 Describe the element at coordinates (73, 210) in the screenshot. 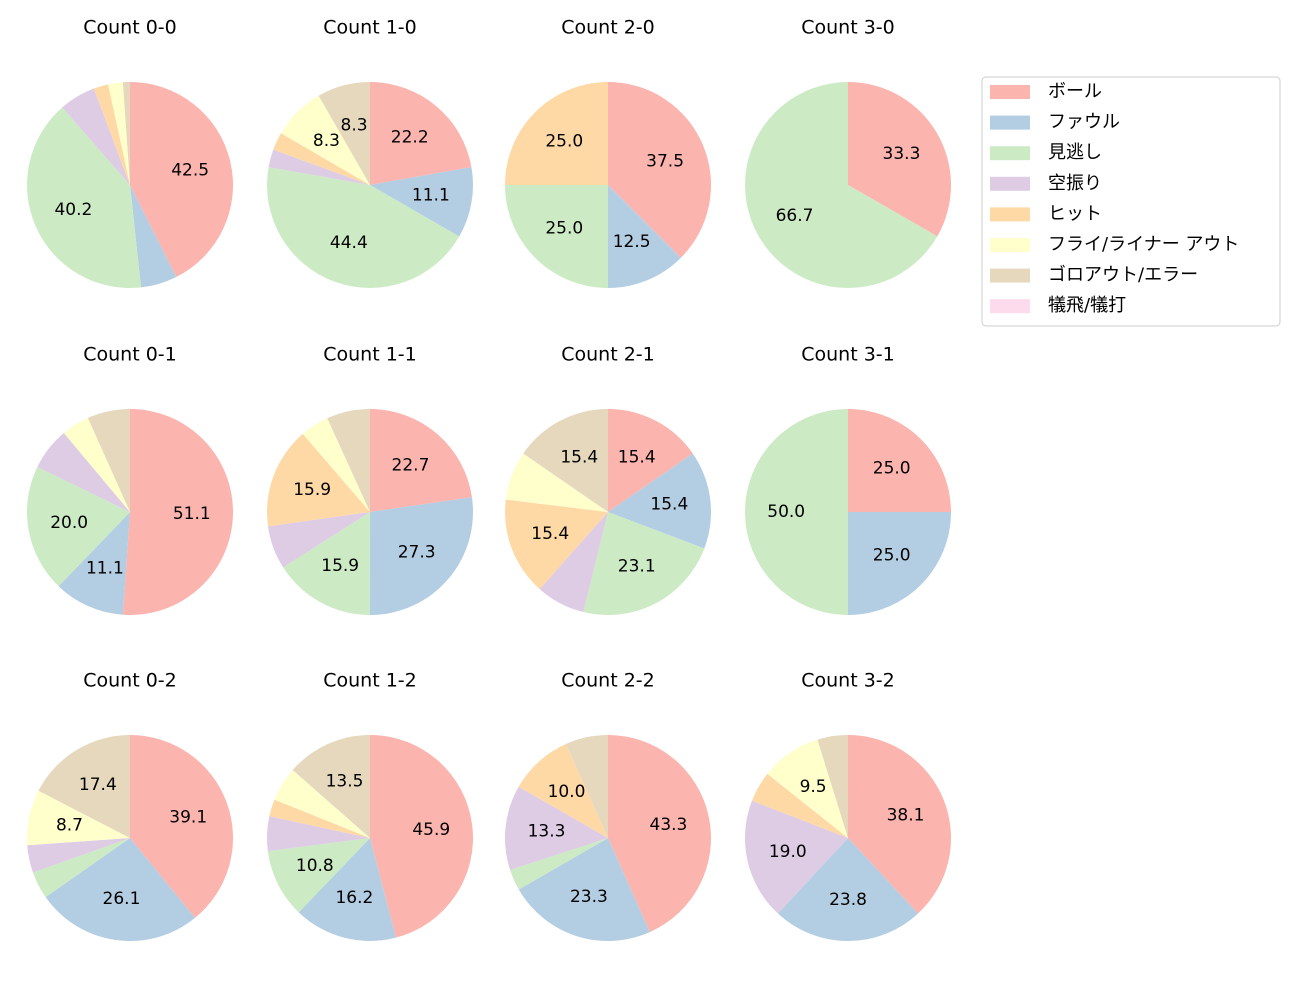

I see `value-label: 40.2` at that location.